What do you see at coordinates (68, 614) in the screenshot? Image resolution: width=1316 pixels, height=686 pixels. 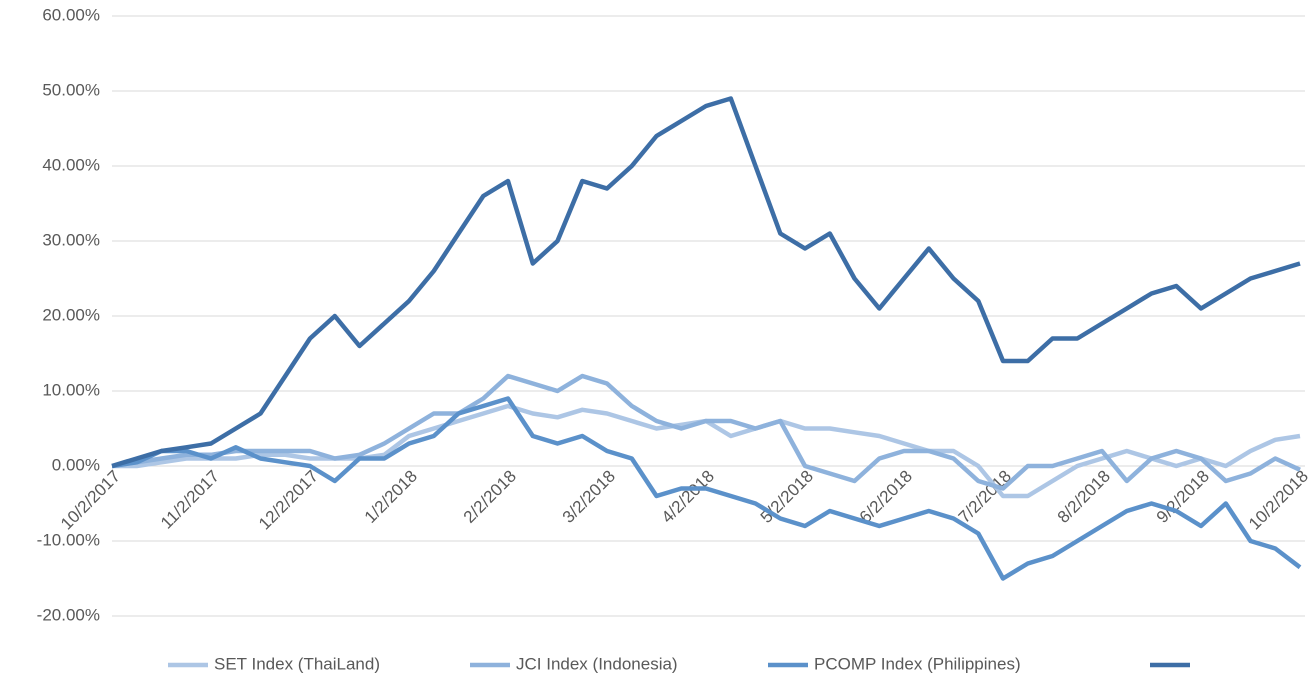 I see `y-tick-label: -20.00%` at bounding box center [68, 614].